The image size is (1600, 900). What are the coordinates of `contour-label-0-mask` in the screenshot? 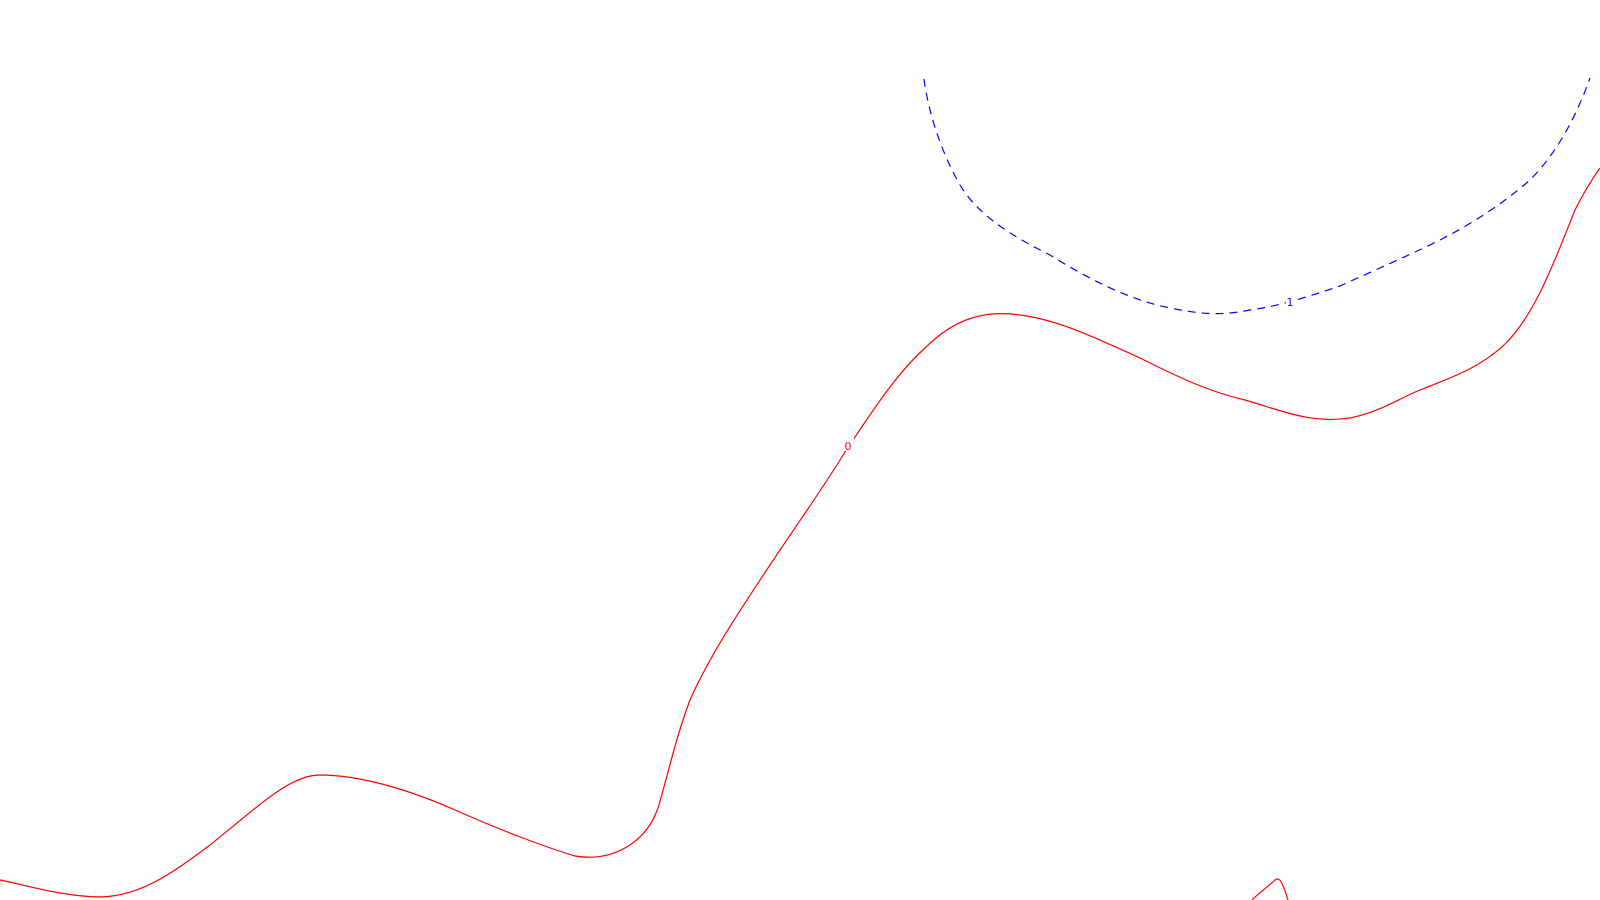 It's located at (849, 444).